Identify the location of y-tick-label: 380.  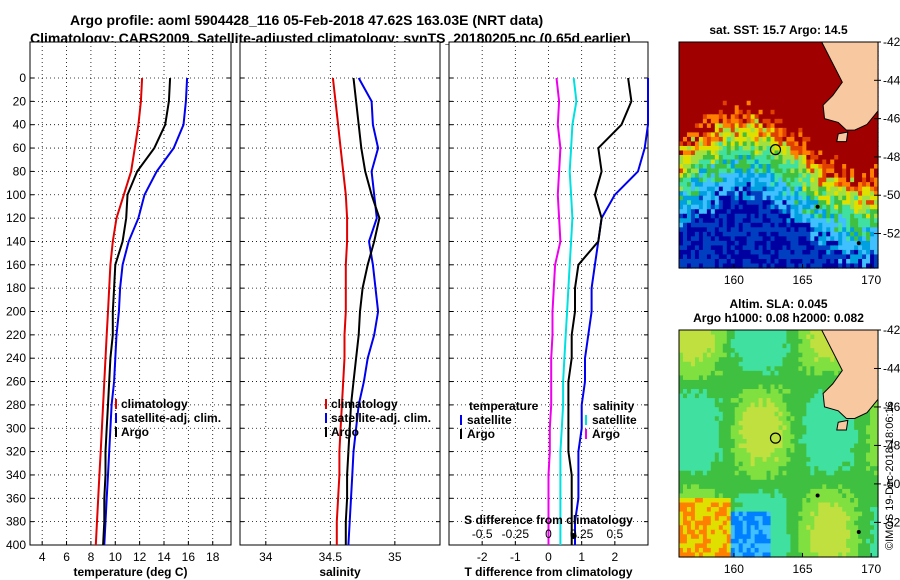
(16, 522).